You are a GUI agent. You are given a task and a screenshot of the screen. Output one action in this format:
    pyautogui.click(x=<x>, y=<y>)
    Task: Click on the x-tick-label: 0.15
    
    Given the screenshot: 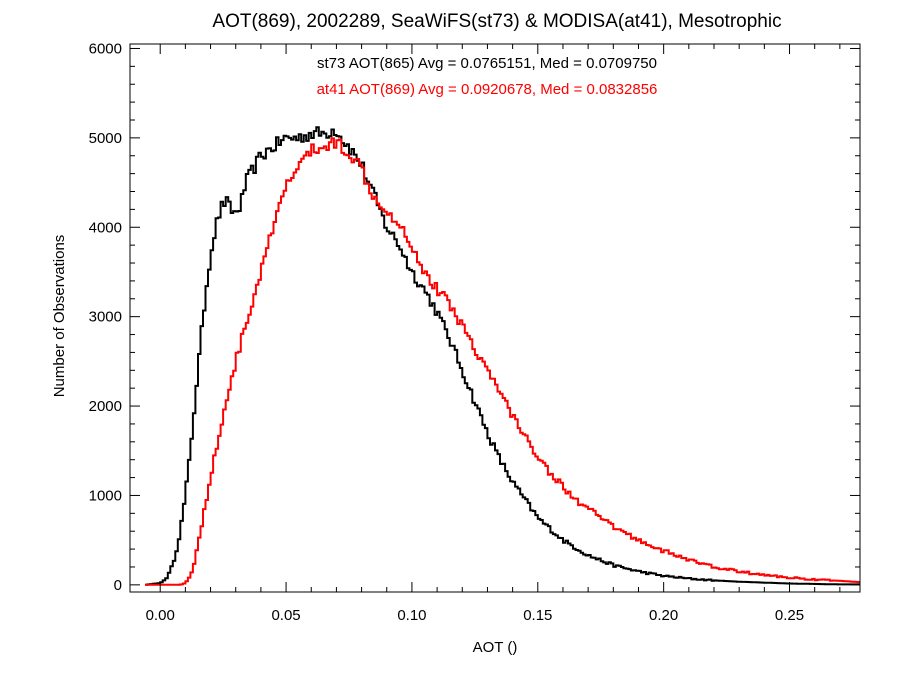 What is the action you would take?
    pyautogui.click(x=537, y=615)
    